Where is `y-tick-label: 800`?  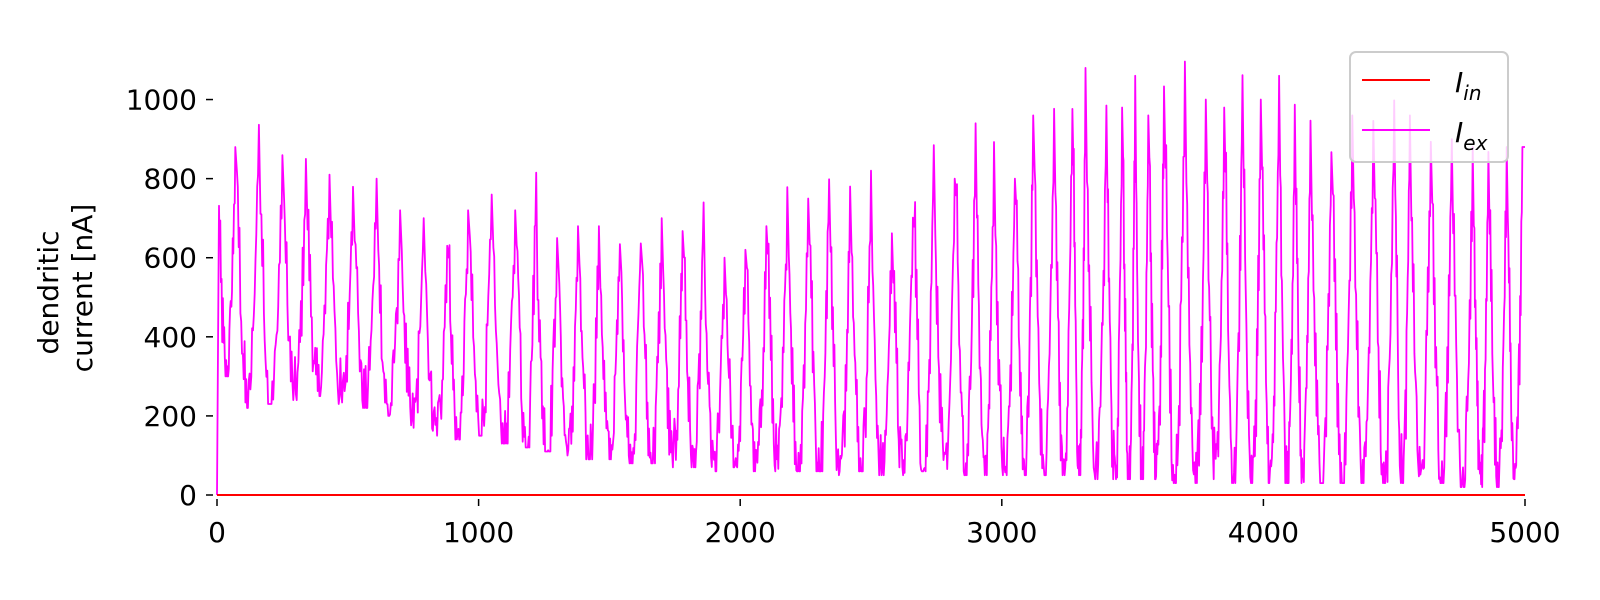
y-tick-label: 800 is located at coordinates (170, 179).